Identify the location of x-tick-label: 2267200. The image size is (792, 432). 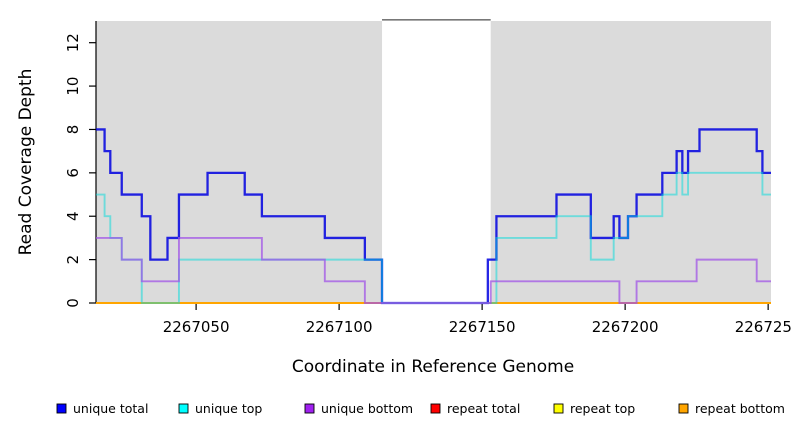
(625, 327).